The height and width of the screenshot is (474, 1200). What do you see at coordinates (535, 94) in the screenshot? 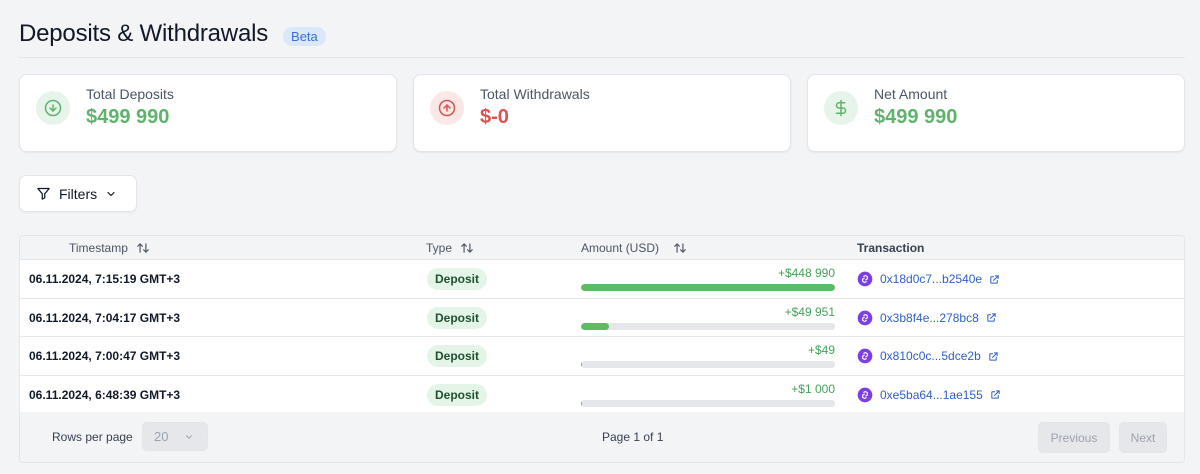
I see `card-label: Total Withdrawals` at bounding box center [535, 94].